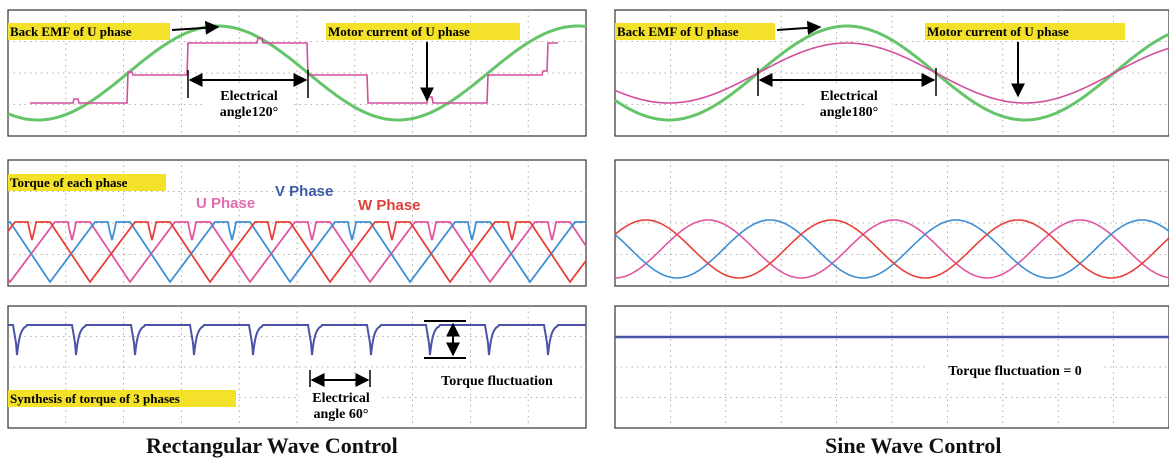 Image resolution: width=1169 pixels, height=462 pixels. I want to click on rect-fluctuation-label: Torque fluctuation, so click(497, 381).